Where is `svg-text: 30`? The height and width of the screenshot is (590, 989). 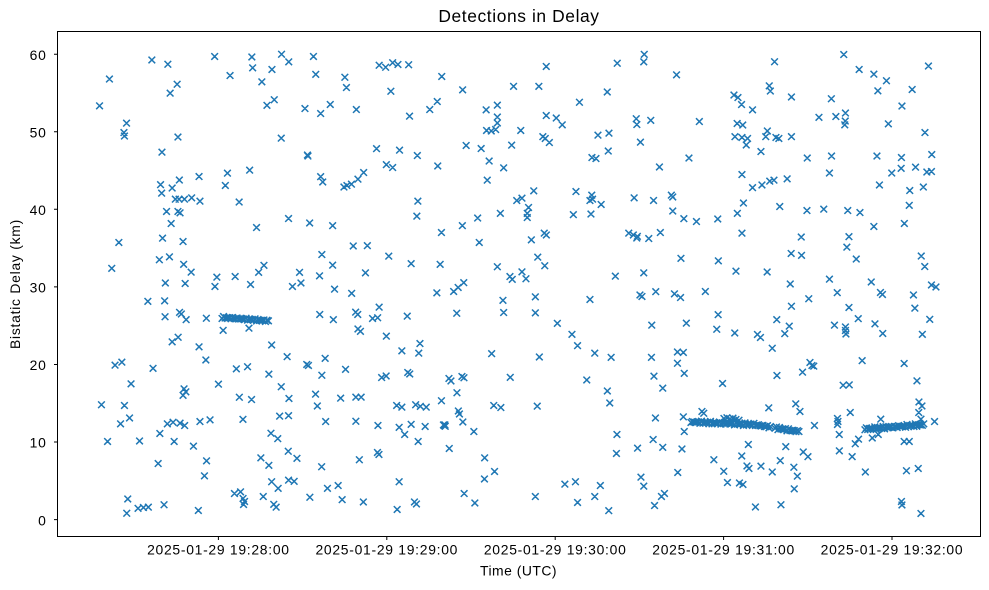 svg-text: 30 is located at coordinates (38, 288).